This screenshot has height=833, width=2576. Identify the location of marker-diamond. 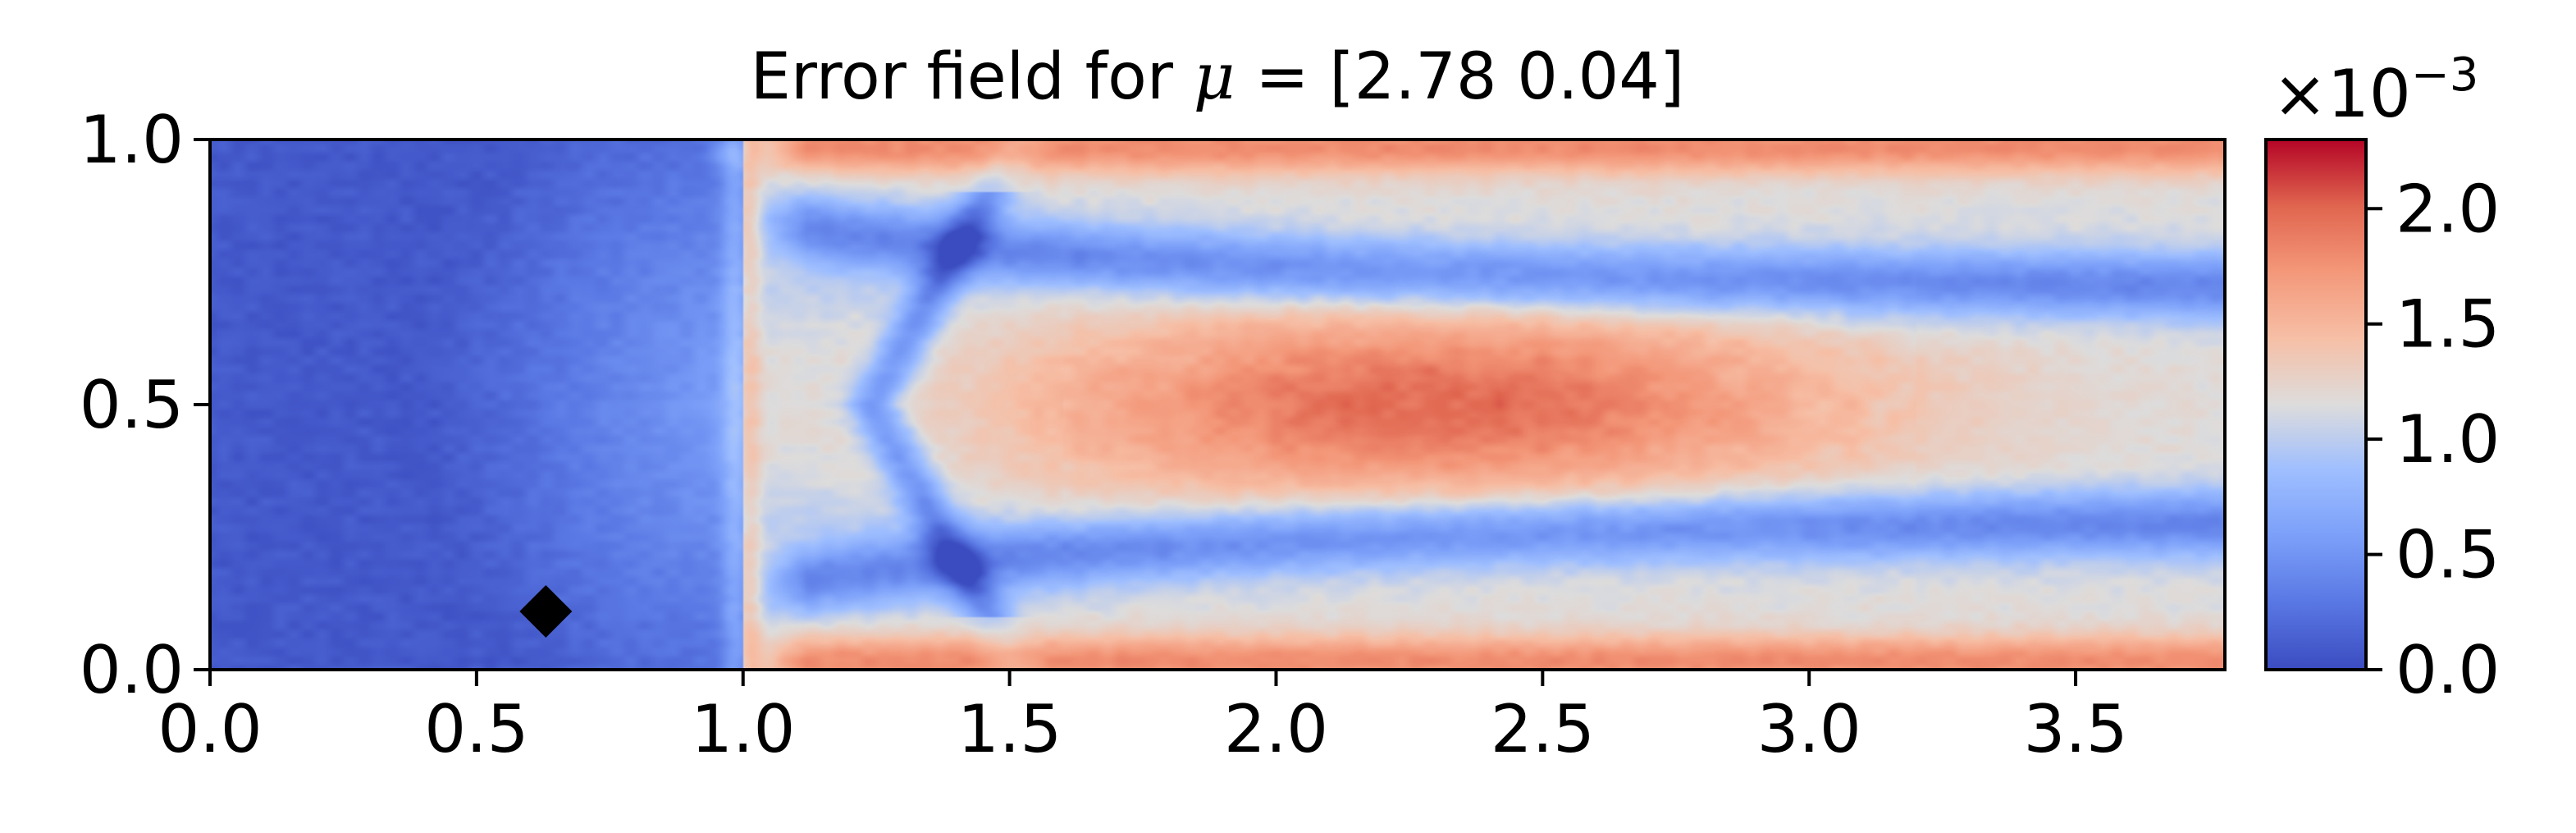
(546, 611).